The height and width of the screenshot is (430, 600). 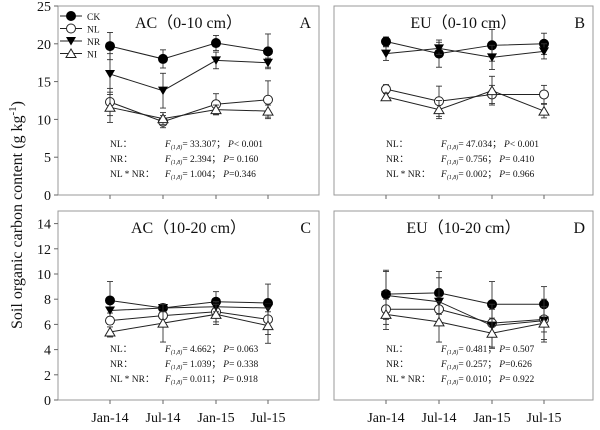 What do you see at coordinates (211, 365) in the screenshot?
I see `stat-f: F(1,8)= 1.039； P= 0.338` at bounding box center [211, 365].